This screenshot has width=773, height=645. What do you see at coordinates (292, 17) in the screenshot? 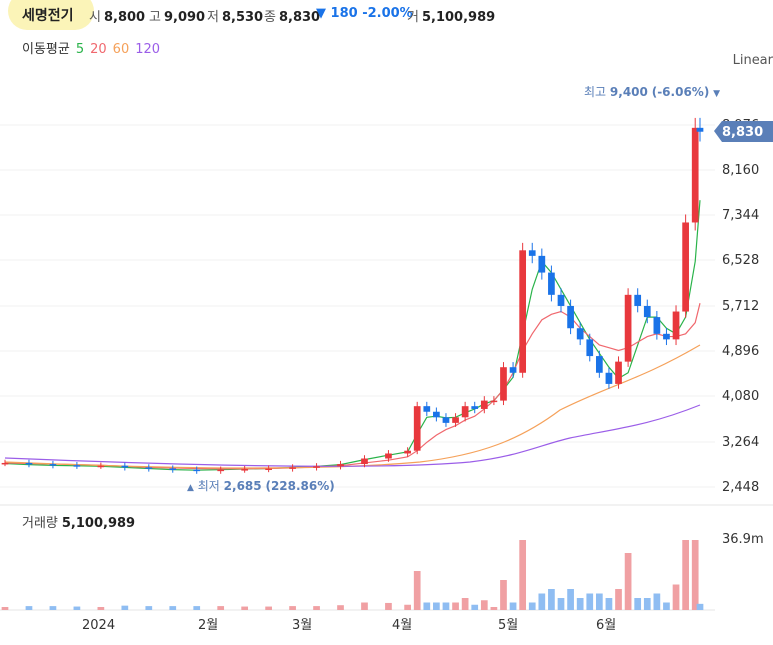
I see `close-price: 종 8,830` at bounding box center [292, 17].